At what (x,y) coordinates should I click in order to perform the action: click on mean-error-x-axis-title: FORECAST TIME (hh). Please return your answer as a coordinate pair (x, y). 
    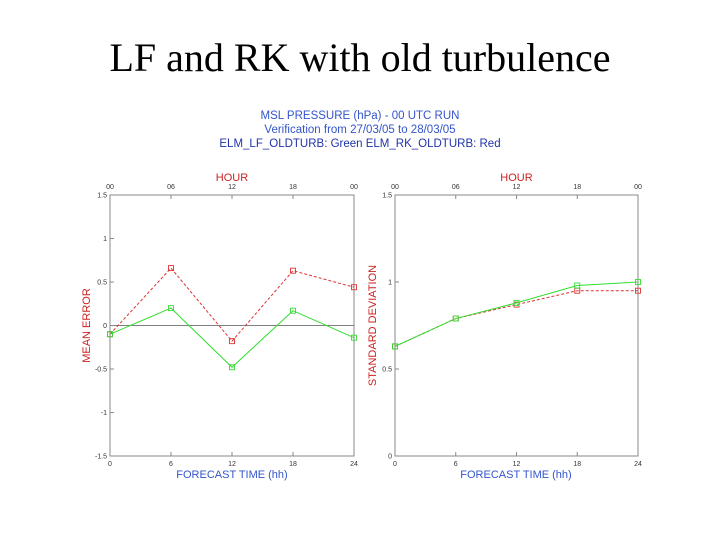
    Looking at the image, I should click on (231, 475).